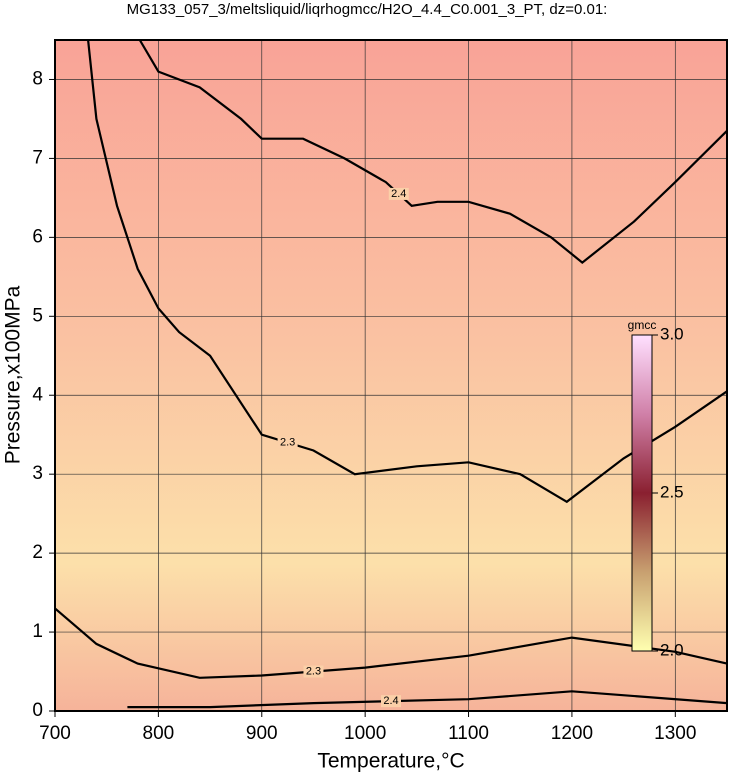  What do you see at coordinates (672, 333) in the screenshot?
I see `colorbar-tick-label: 3.0` at bounding box center [672, 333].